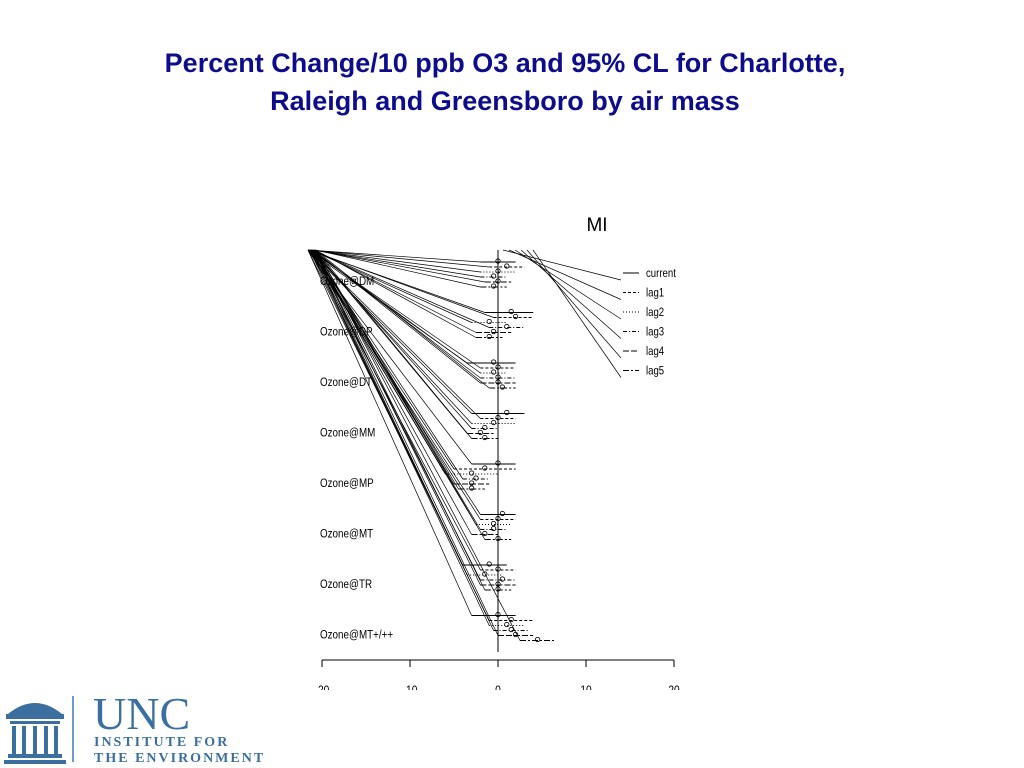 The image size is (1024, 768). Describe the element at coordinates (347, 433) in the screenshot. I see `group-label: Ozone@MM` at that location.